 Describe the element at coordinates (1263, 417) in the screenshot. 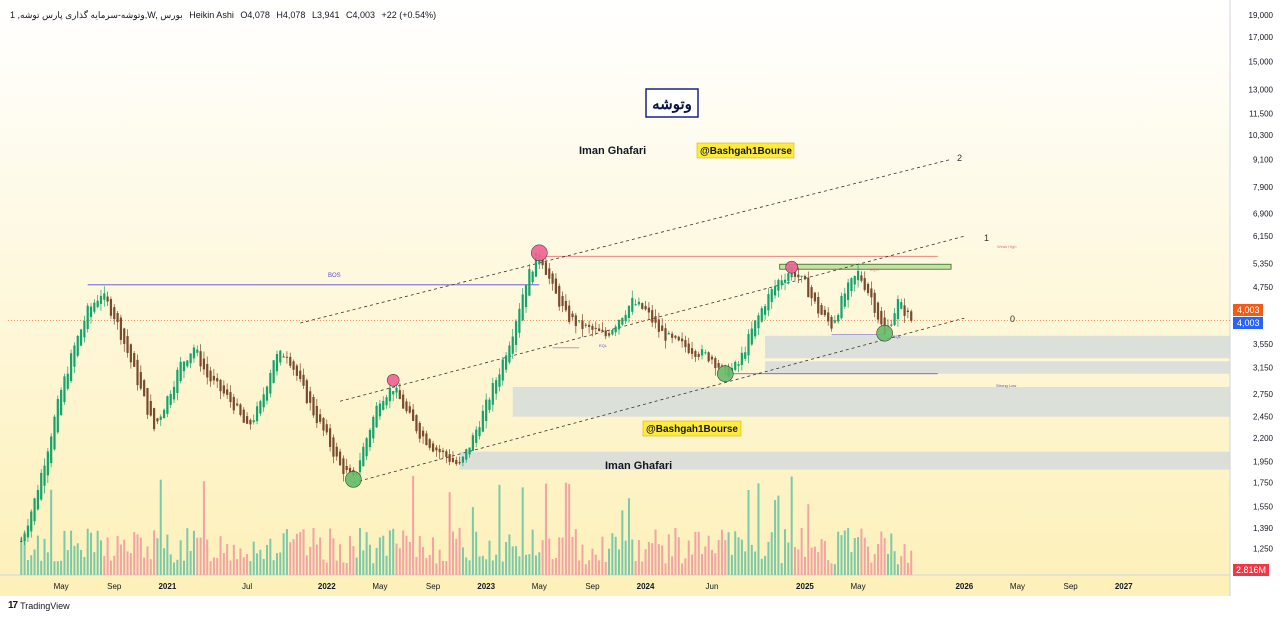

I see `price-tick-label: 2,450` at that location.